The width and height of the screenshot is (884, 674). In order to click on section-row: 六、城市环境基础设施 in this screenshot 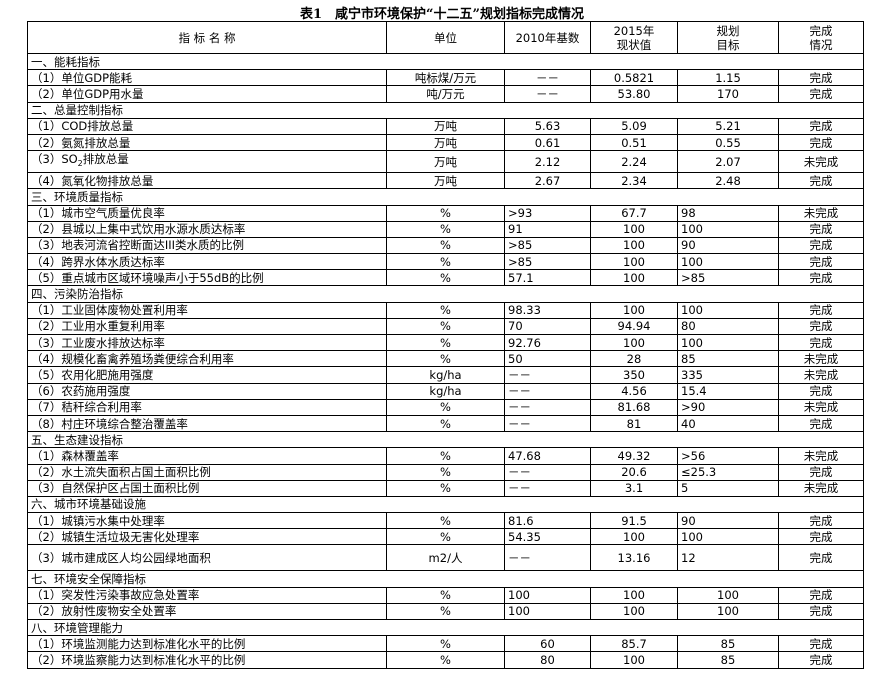, I will do `click(445, 504)`.